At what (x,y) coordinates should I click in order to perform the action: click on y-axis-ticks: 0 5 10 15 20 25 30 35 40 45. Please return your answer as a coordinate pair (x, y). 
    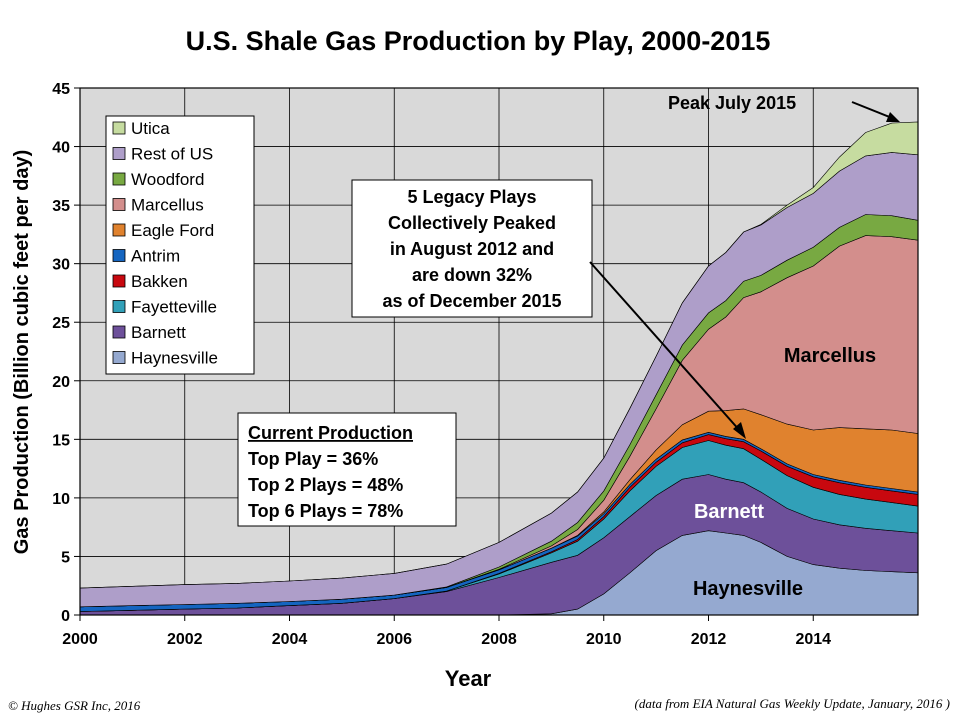
    Looking at the image, I should click on (66, 353).